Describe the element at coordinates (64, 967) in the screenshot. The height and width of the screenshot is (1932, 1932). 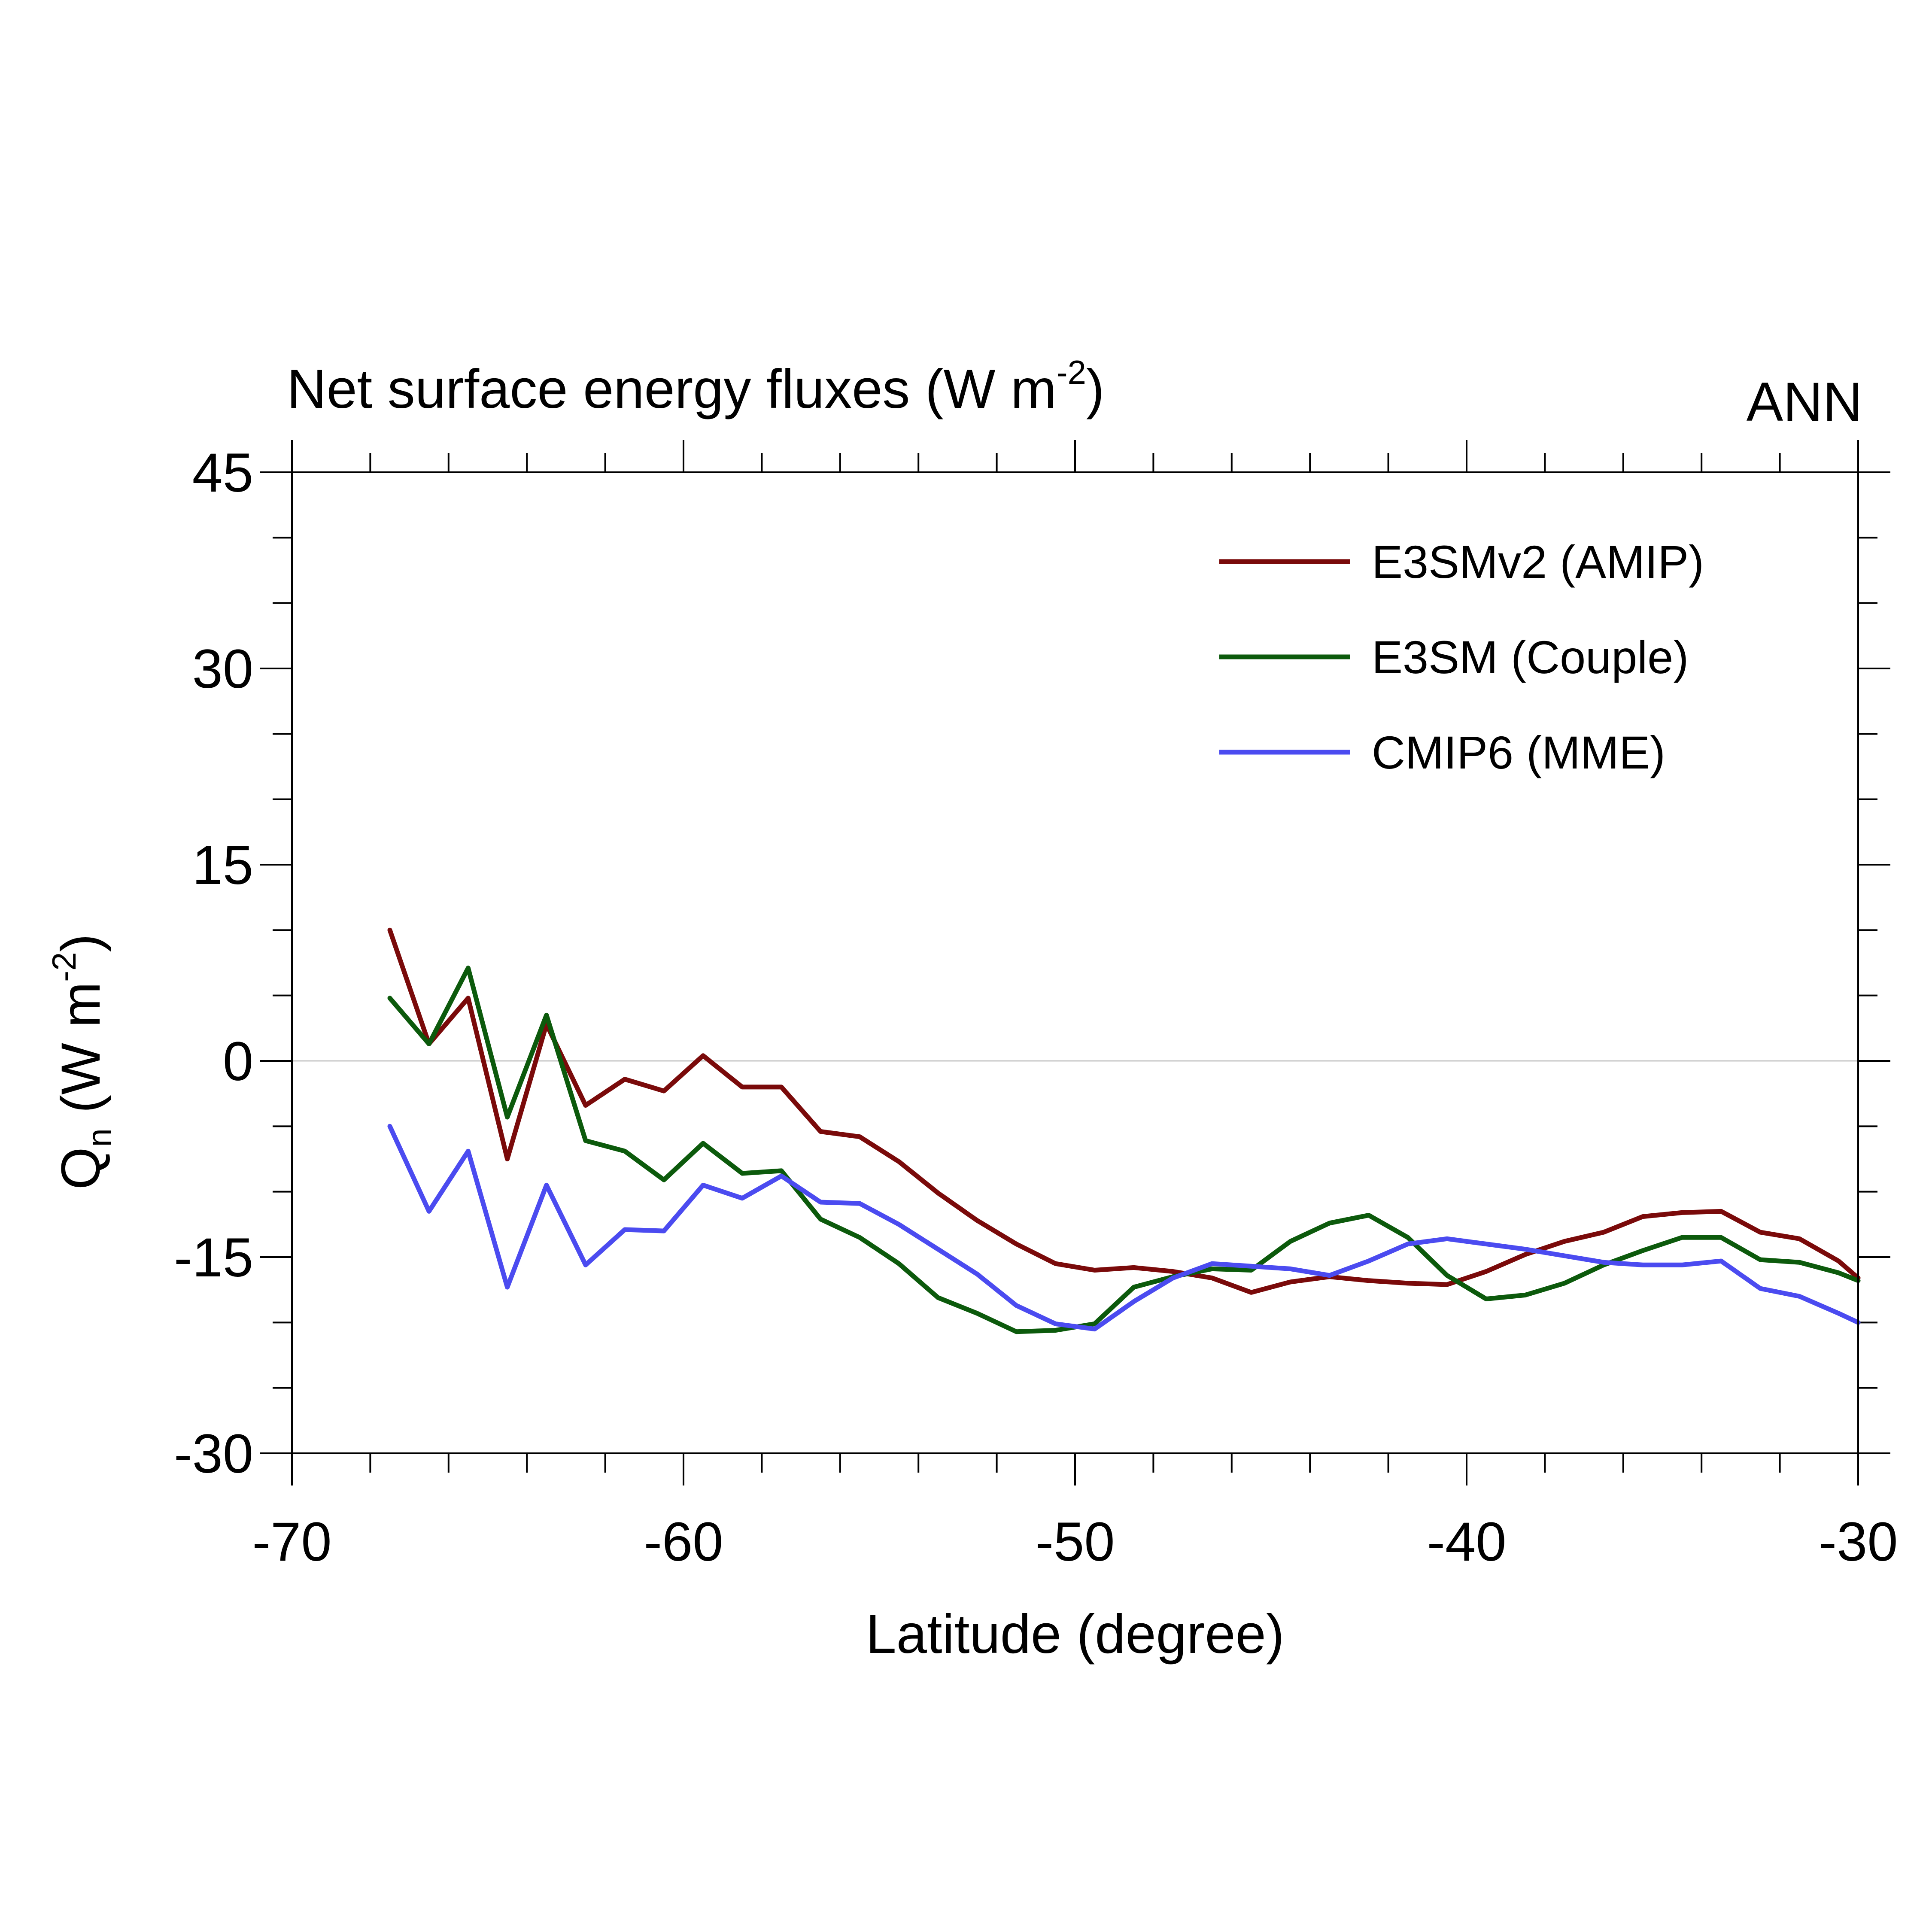
I see `y-axis-label-superscript: -2` at that location.